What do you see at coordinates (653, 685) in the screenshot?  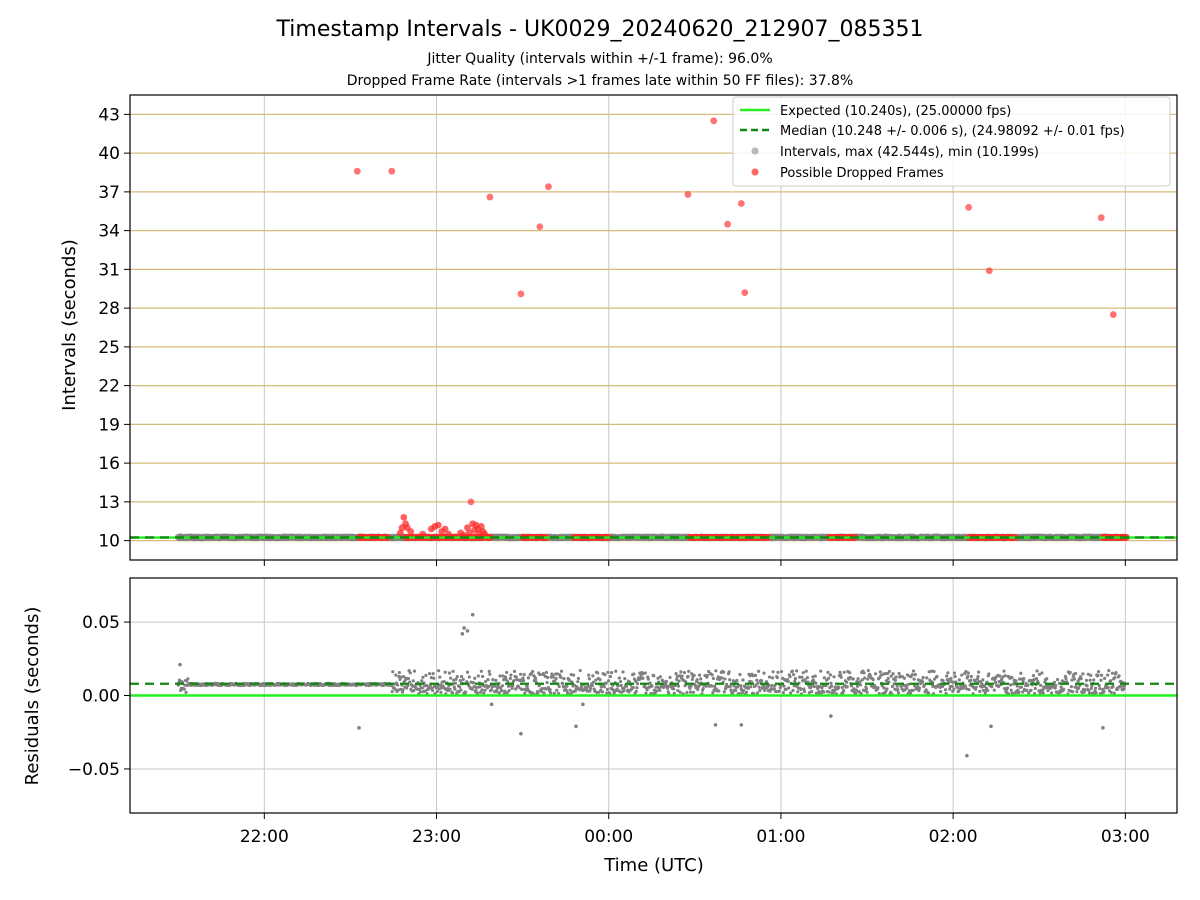 I see `bottom-data` at bounding box center [653, 685].